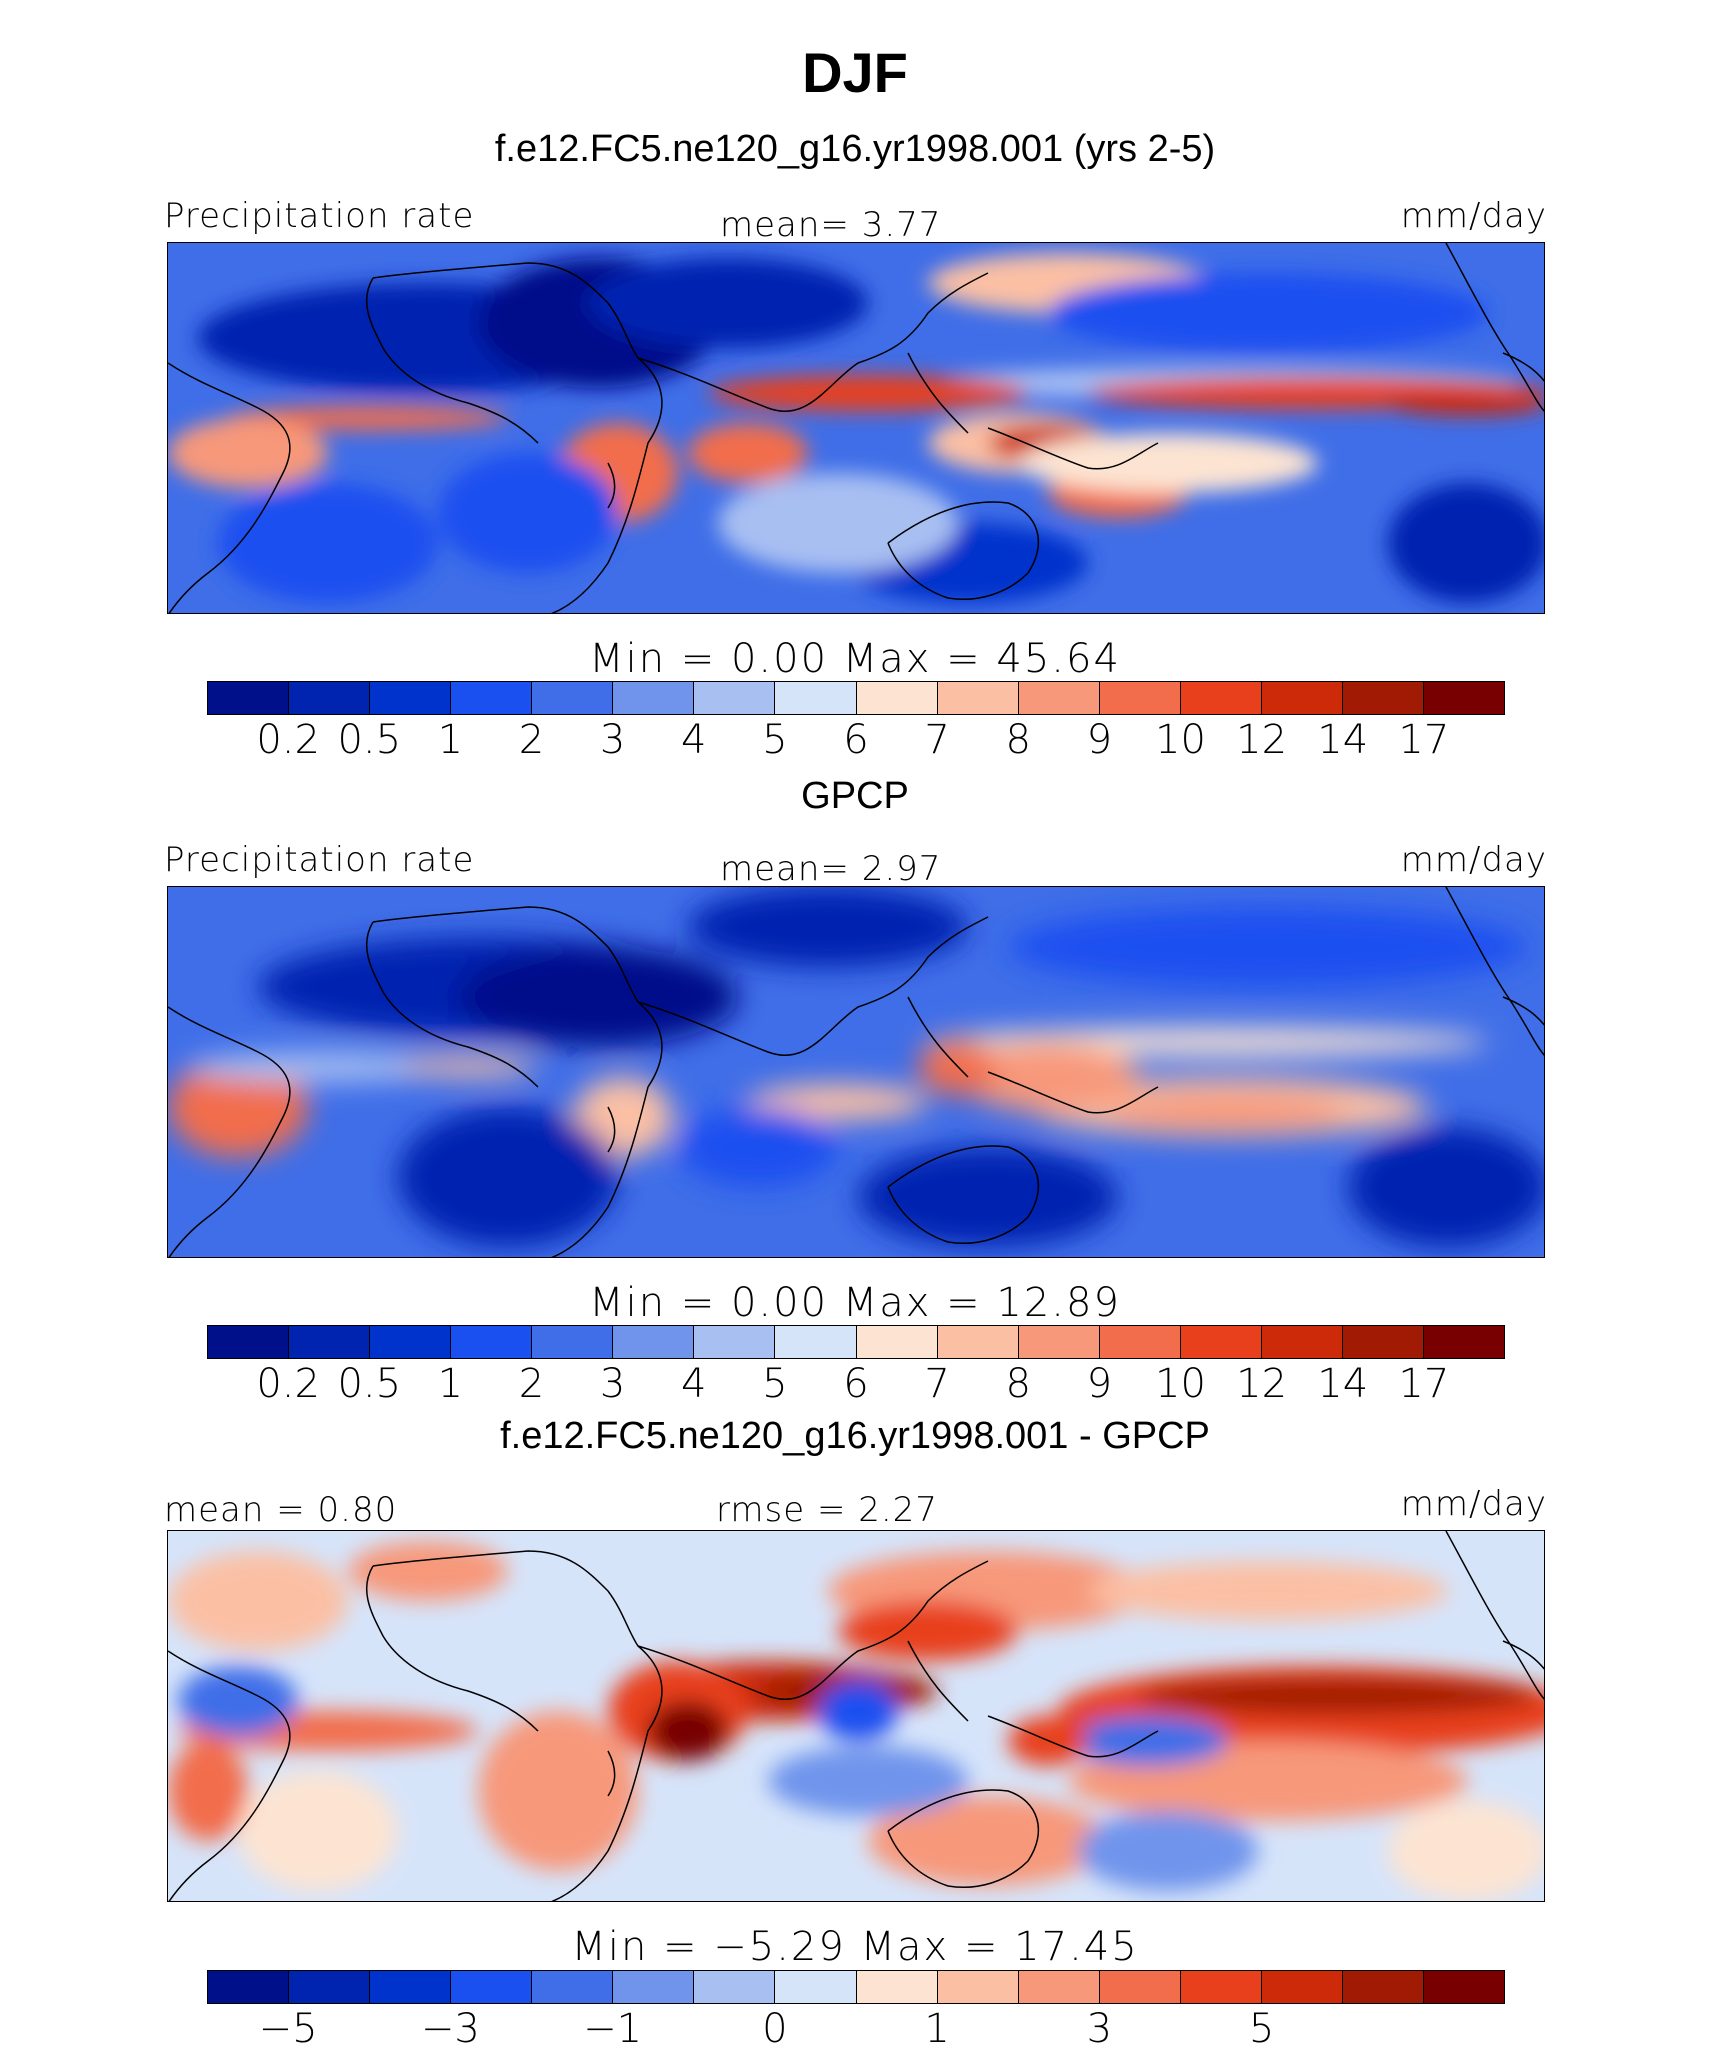 This screenshot has height=2052, width=1710. Describe the element at coordinates (855, 72) in the screenshot. I see `figure-title: DJF` at that location.